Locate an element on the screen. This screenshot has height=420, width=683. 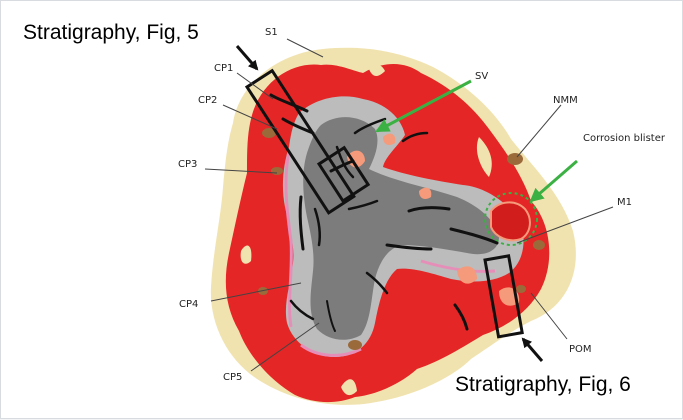
label-corrosion-blister: Corrosion blister is located at coordinates (624, 138).